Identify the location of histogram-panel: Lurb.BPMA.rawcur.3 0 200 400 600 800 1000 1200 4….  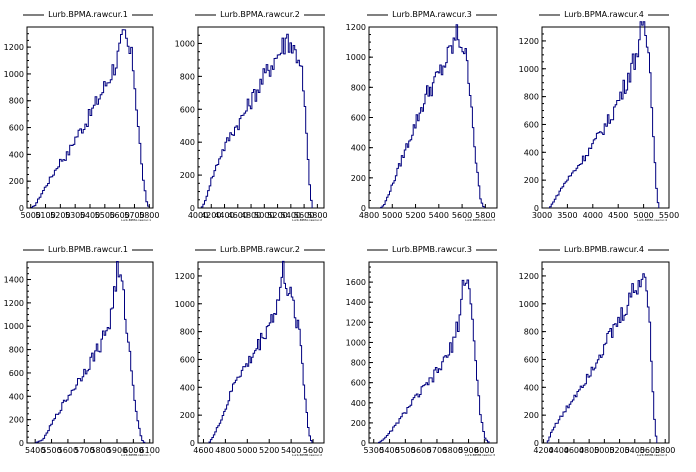
(422, 116).